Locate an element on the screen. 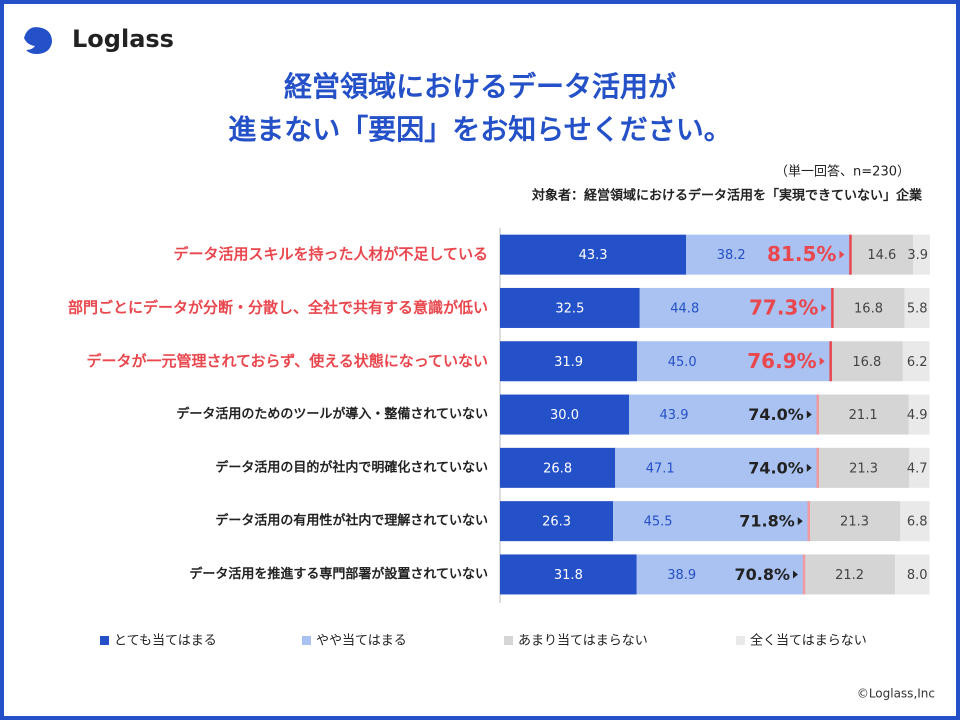 This screenshot has height=724, width=960. category-label: データ活用のためのツールが導入・整備されていない is located at coordinates (332, 414).